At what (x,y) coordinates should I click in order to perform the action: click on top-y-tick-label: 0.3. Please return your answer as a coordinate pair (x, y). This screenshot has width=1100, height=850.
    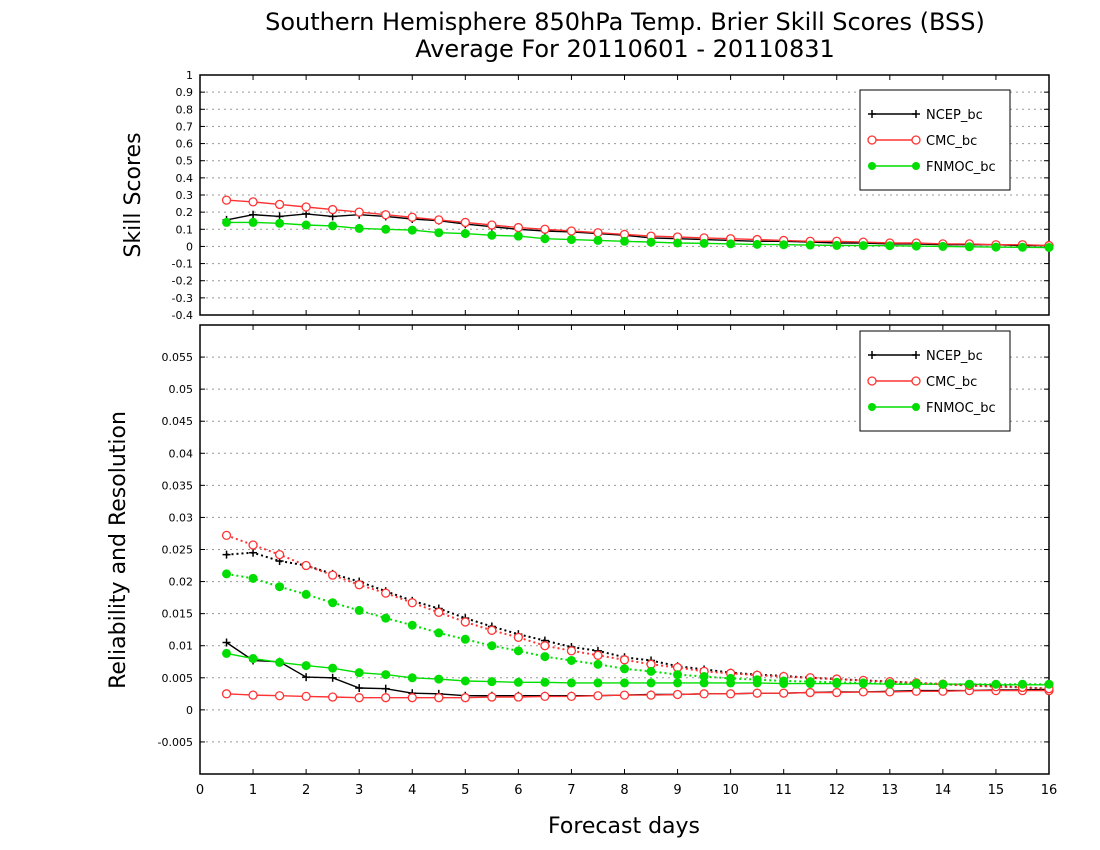
    Looking at the image, I should click on (185, 195).